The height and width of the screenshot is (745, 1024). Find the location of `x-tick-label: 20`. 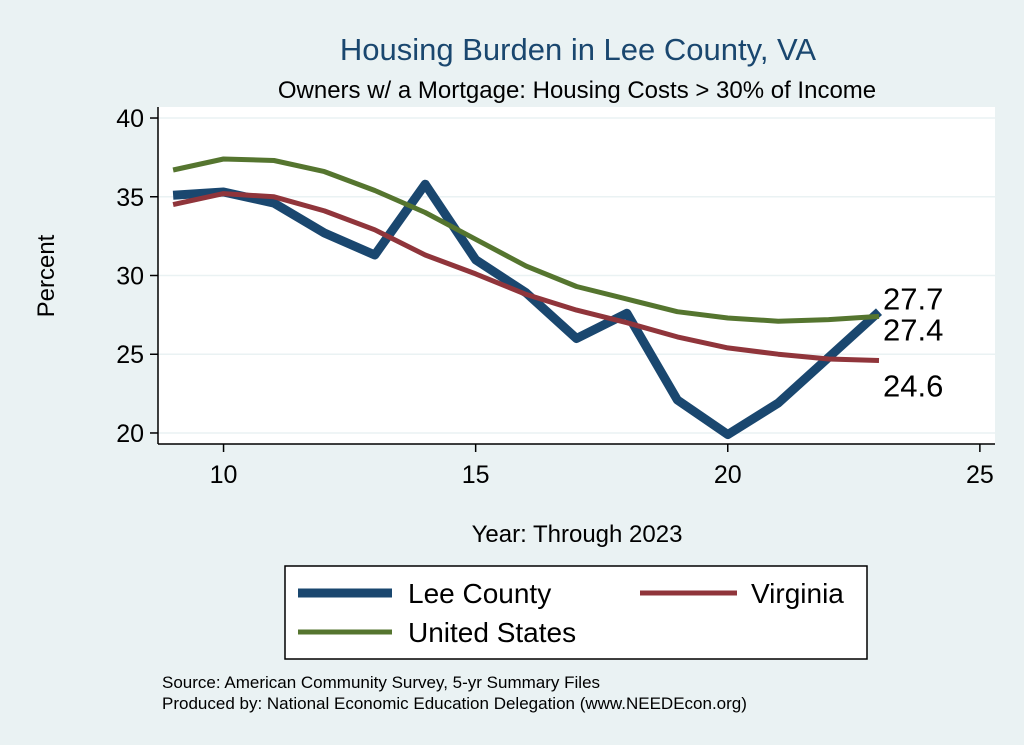

x-tick-label: 20 is located at coordinates (728, 475).